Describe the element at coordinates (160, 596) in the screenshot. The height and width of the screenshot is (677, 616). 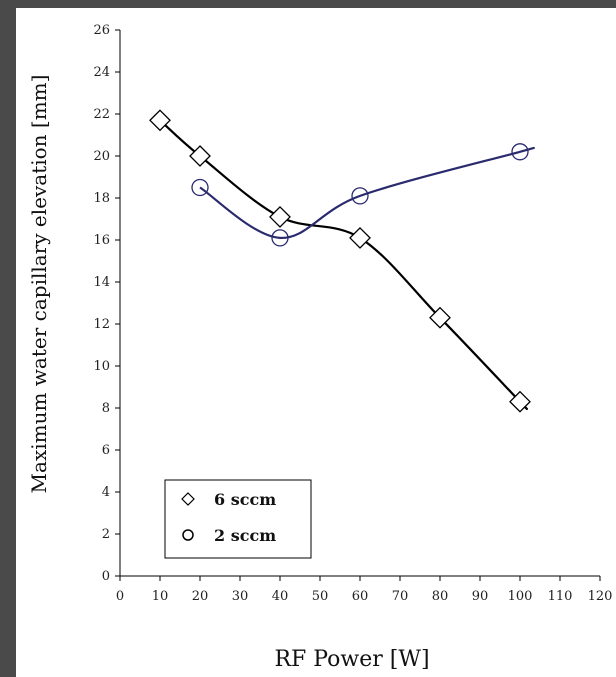
I see `x-tick-label: 10` at that location.